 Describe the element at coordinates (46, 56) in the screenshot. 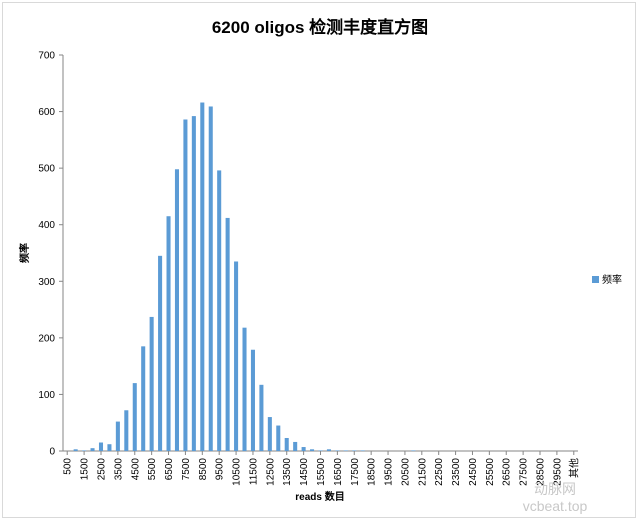

I see `y-tick-label: 700` at that location.